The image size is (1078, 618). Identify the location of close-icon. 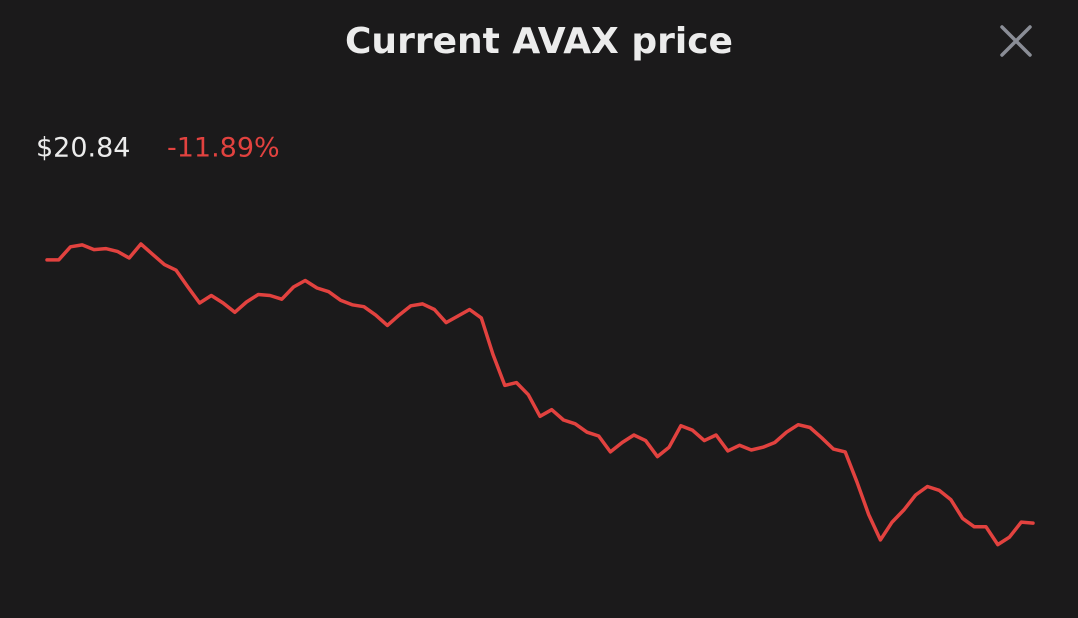
(1016, 41).